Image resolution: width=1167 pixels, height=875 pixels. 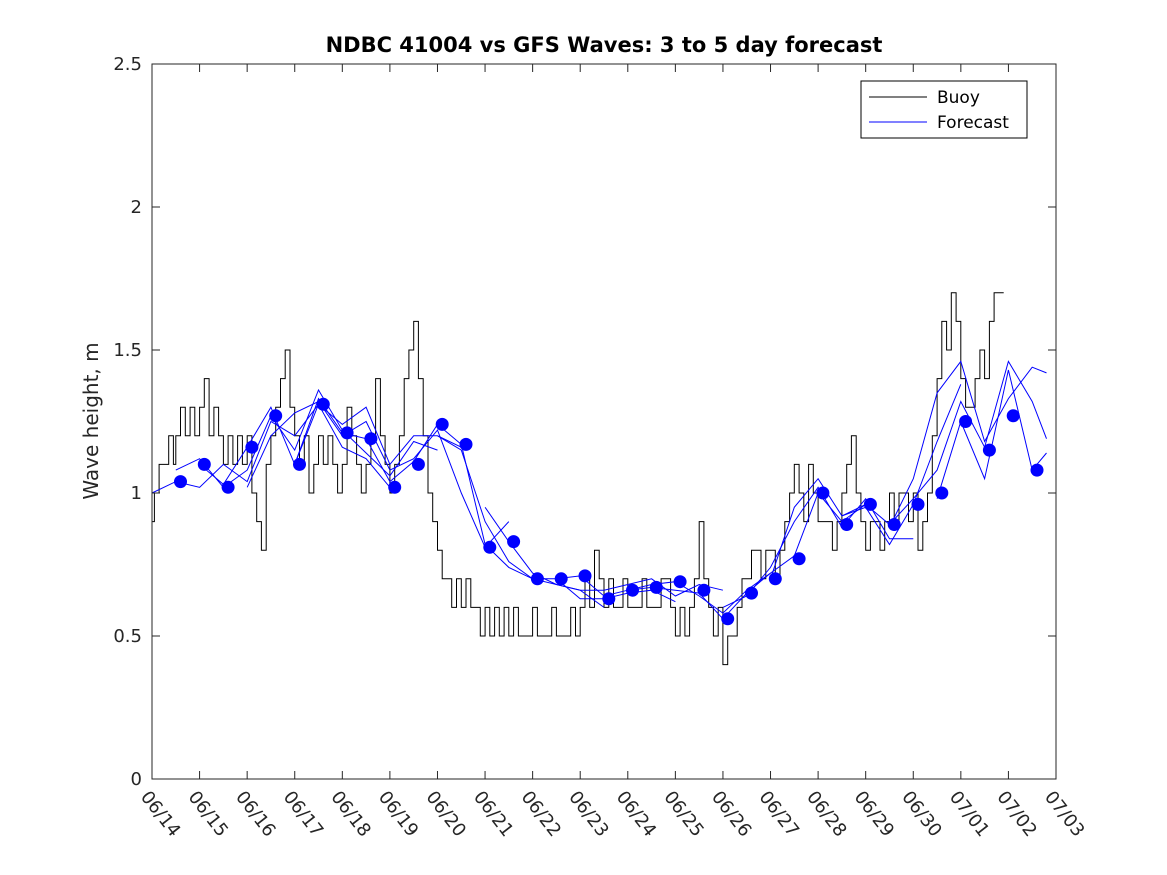 I want to click on legend-forecast-label: Forecast, so click(x=973, y=123).